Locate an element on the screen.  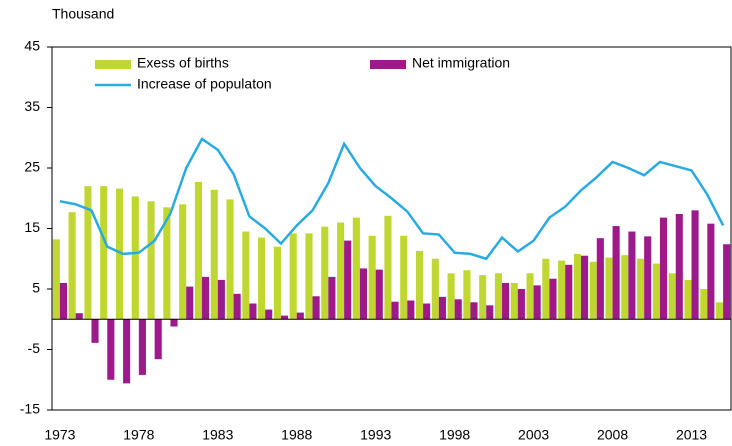
legend-label: Net immigration is located at coordinates (461, 63).